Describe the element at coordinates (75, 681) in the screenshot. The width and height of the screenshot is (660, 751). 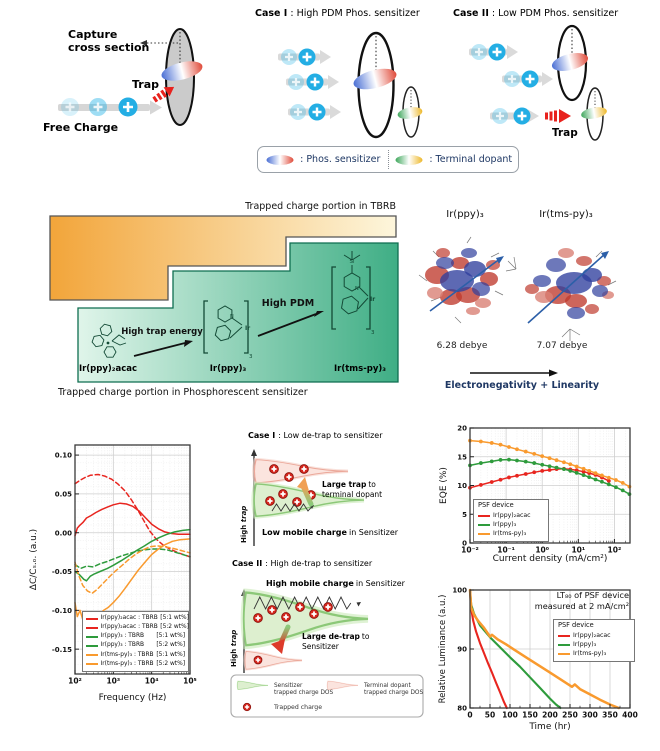
I see `x-tick-label: 10²` at that location.